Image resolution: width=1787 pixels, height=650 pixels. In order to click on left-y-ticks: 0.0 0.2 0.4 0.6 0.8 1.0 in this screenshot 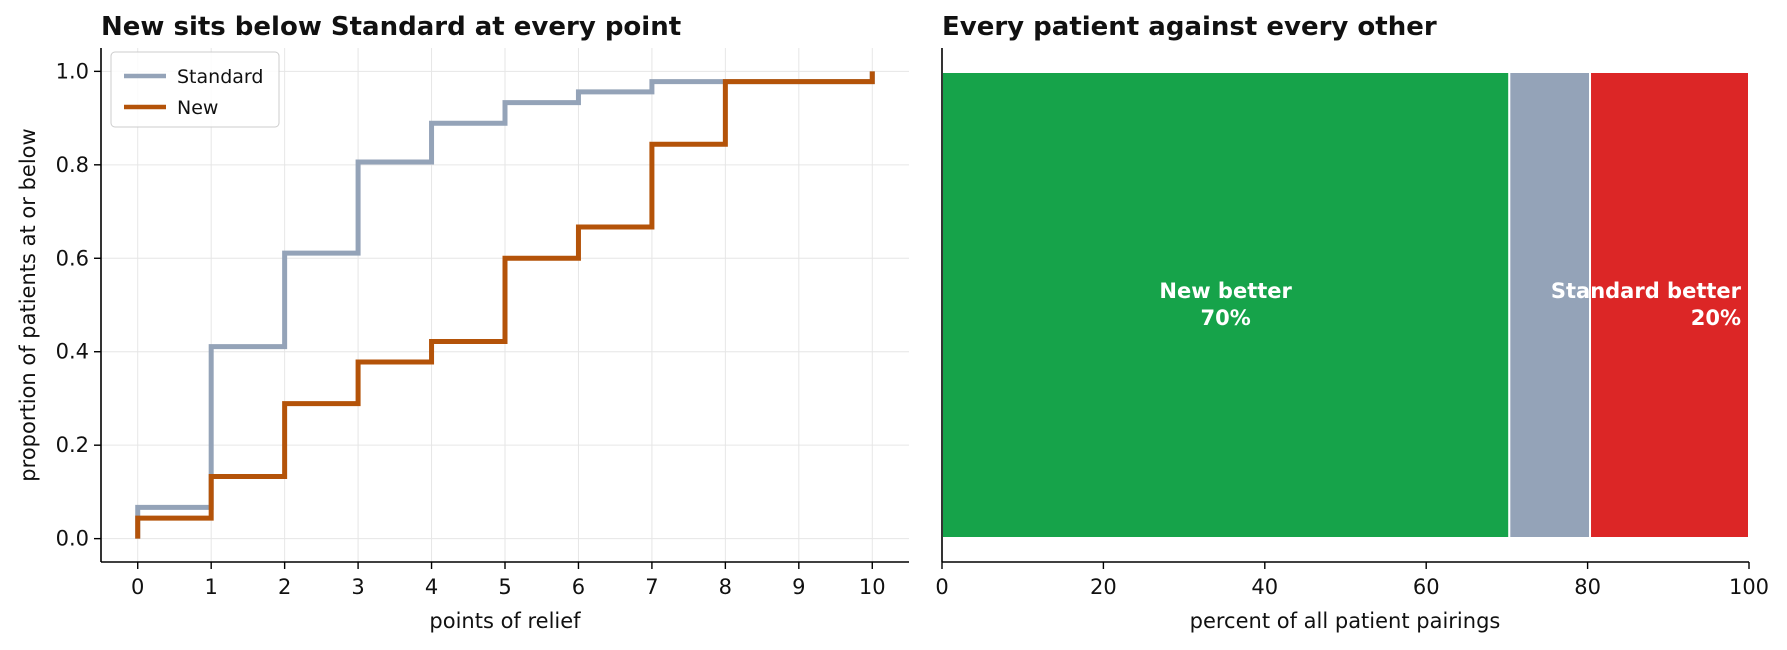, I will do `click(78, 305)`.